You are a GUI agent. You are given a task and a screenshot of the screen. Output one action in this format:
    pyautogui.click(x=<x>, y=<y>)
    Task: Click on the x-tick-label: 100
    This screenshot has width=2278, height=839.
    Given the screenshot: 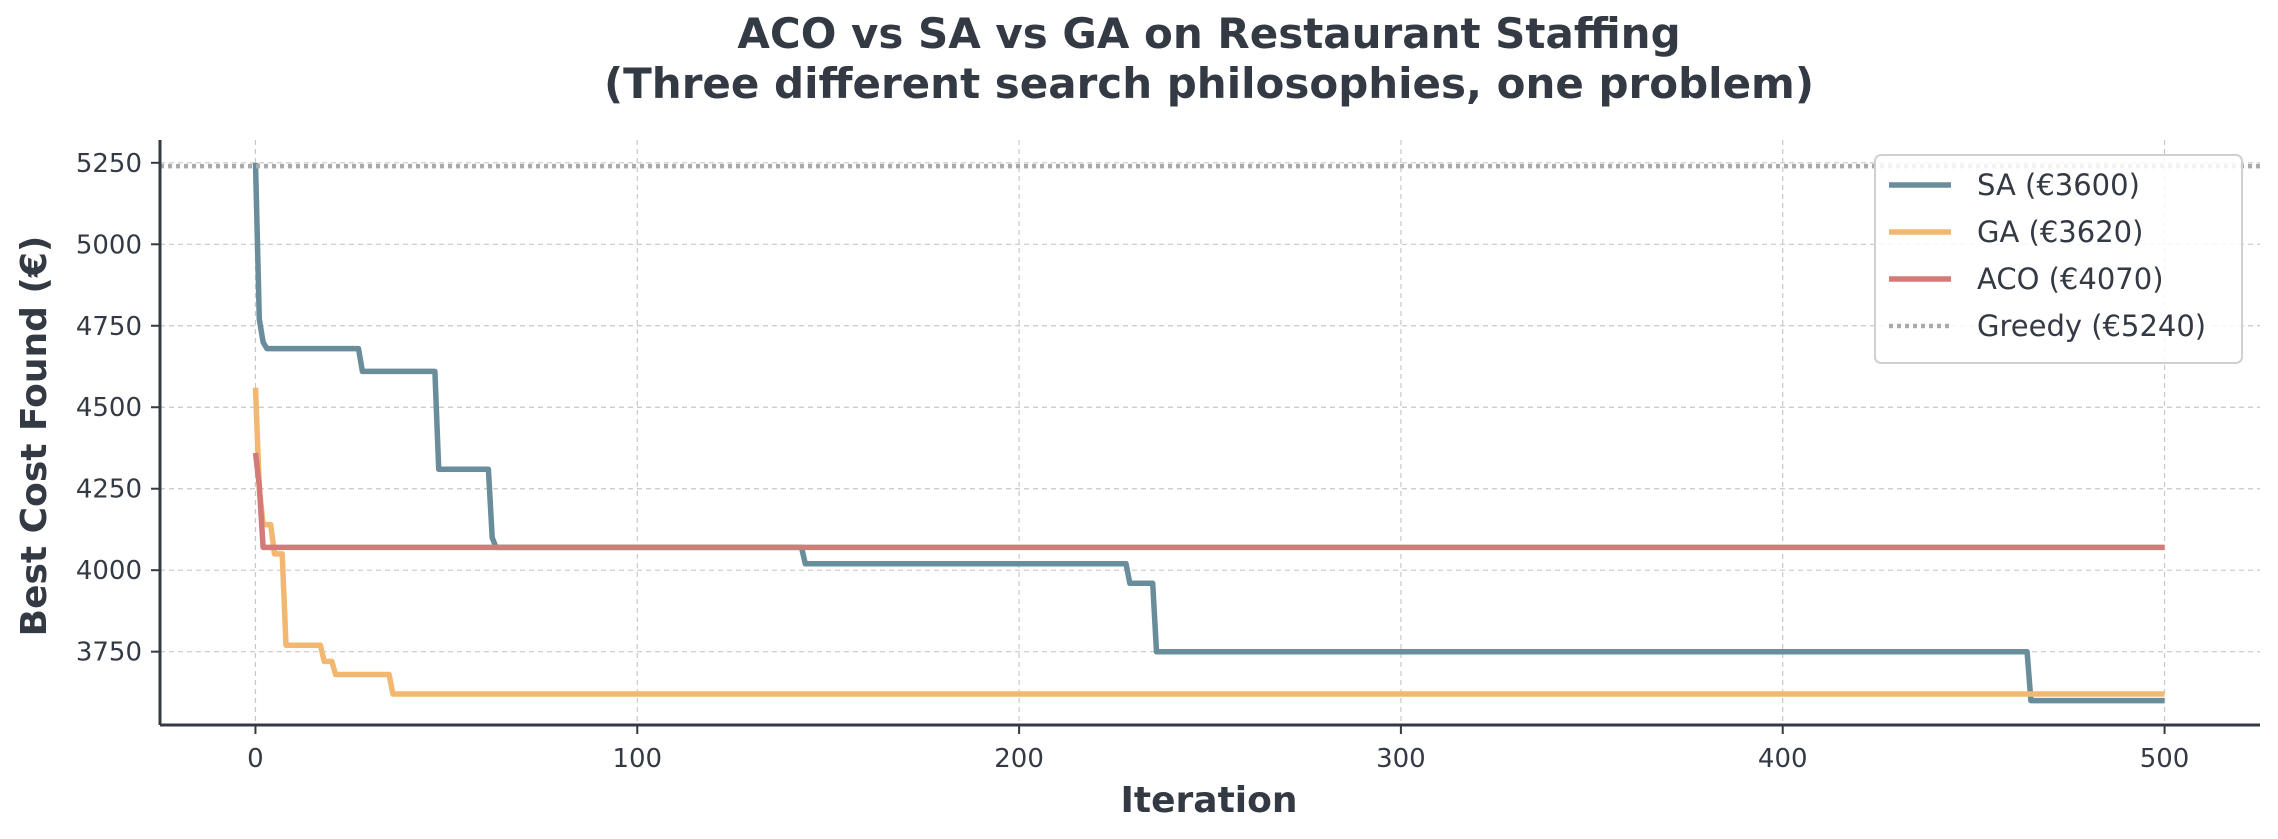 What is the action you would take?
    pyautogui.click(x=637, y=759)
    